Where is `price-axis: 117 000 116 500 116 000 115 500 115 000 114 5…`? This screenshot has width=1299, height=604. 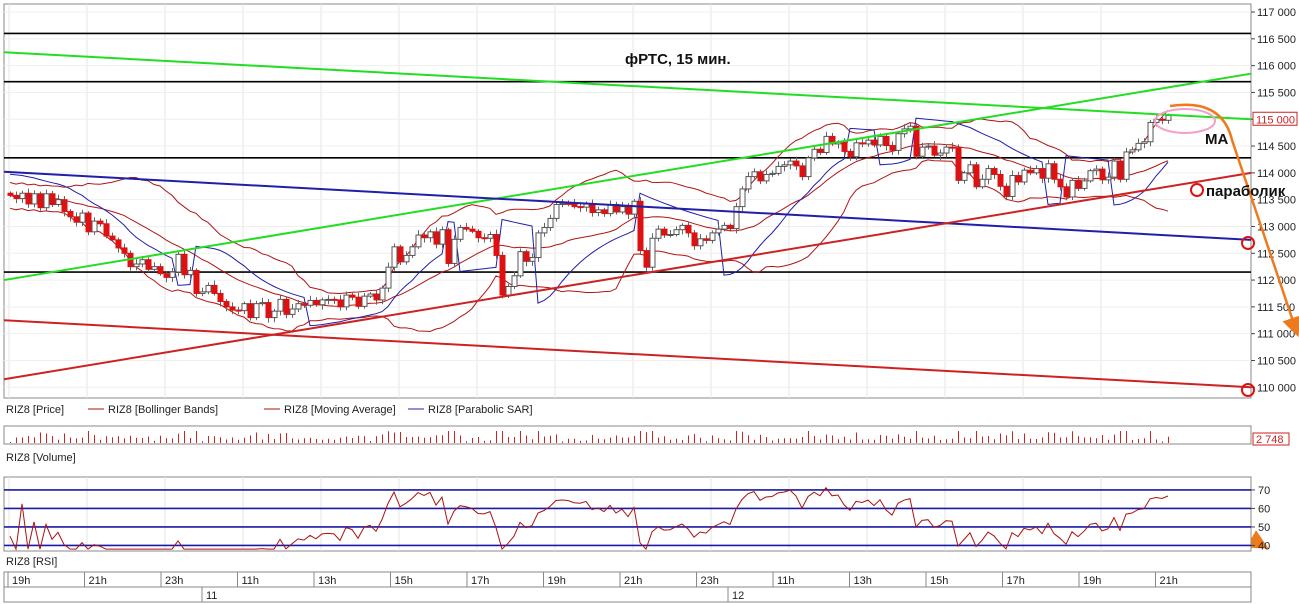
price-axis: 117 000 116 500 116 000 115 500 115 000 114 5… is located at coordinates (1274, 200).